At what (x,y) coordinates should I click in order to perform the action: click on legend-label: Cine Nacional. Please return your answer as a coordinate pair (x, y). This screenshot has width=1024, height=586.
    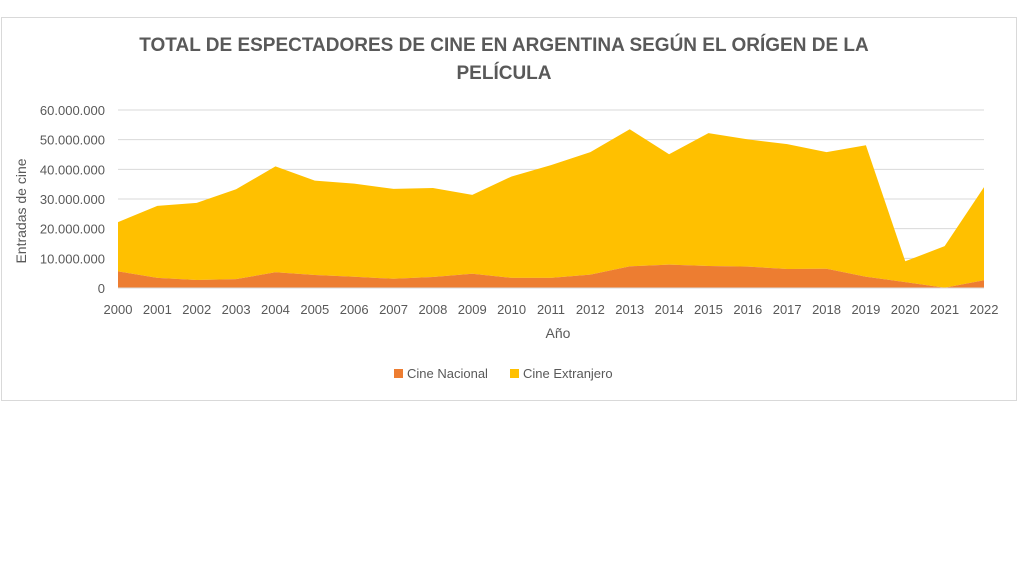
    Looking at the image, I should click on (447, 373).